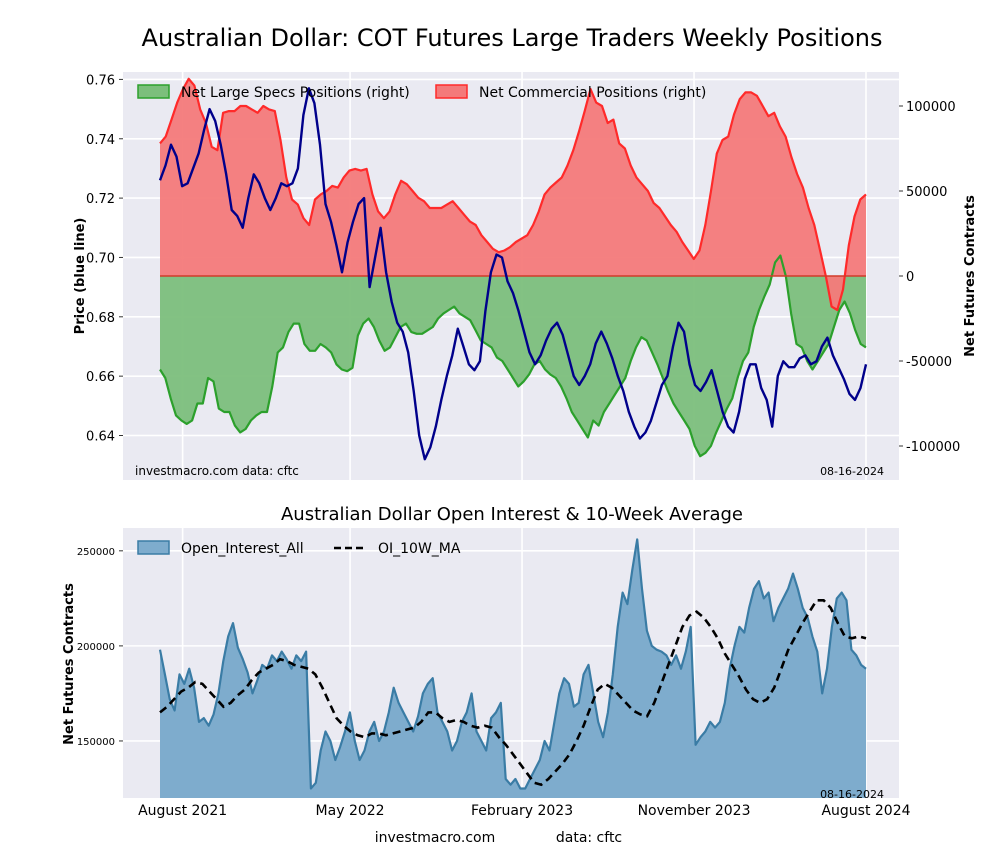 This screenshot has width=1000, height=860. I want to click on bottom-y-tick-label: 250000, so click(96, 552).